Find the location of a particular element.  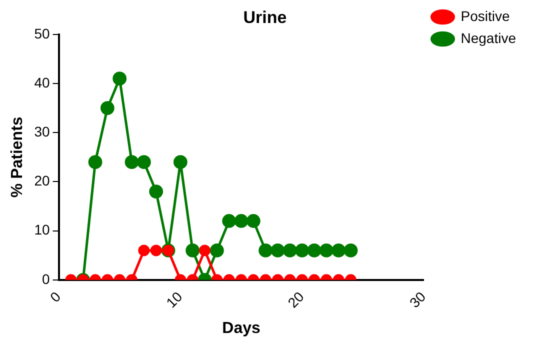

legend-label: Positive is located at coordinates (485, 16).